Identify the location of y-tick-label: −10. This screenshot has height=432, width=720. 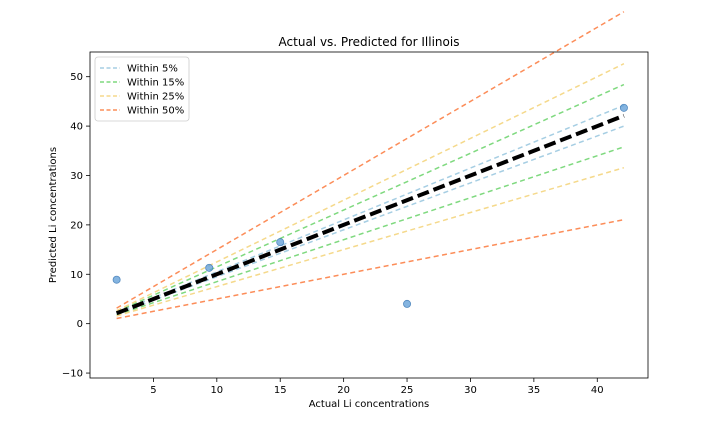
(72, 374).